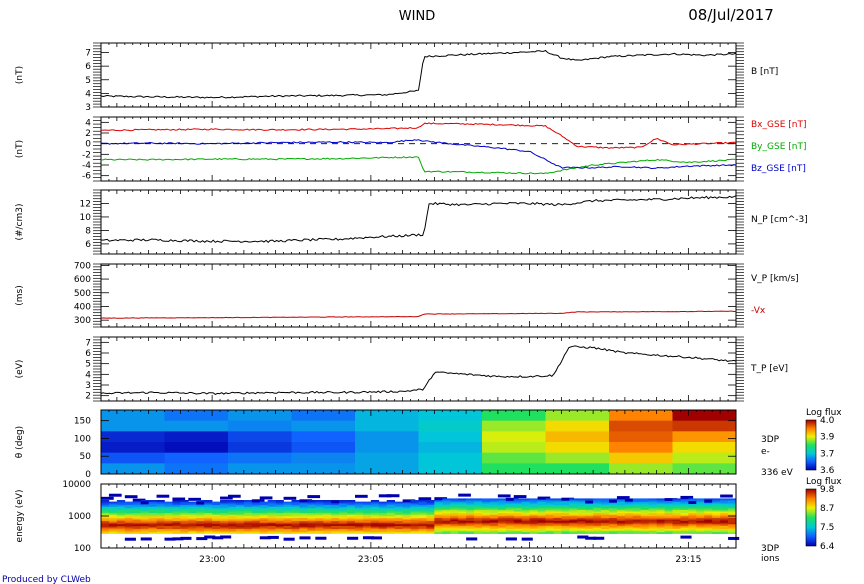  Describe the element at coordinates (20, 75) in the screenshot. I see `y-axis-label: (nT)` at that location.